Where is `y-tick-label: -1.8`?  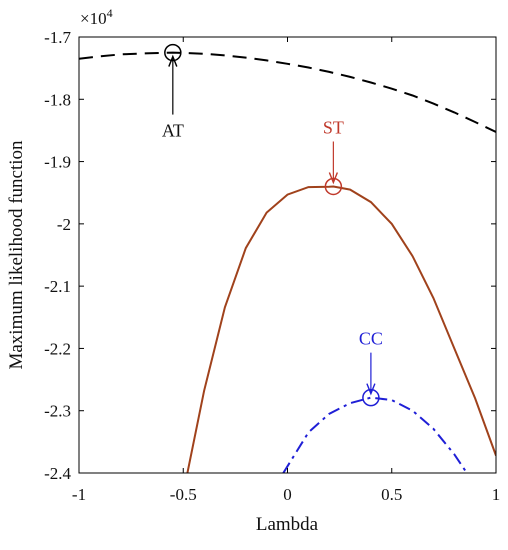 y-tick-label: -1.8 is located at coordinates (57, 99).